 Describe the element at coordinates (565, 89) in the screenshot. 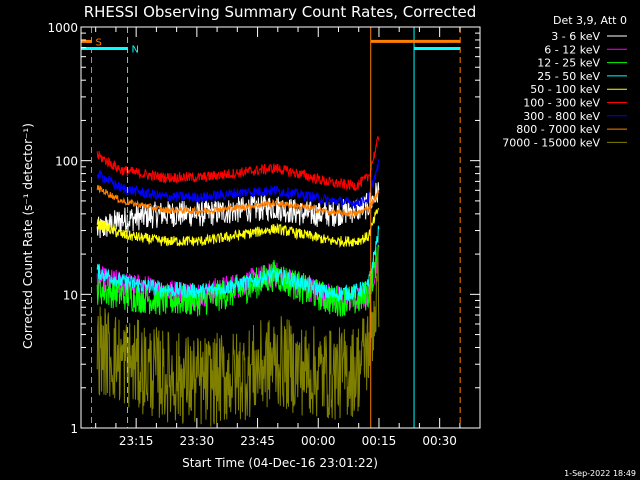

I see `legend-entry-4: 50 - 100 keV` at that location.